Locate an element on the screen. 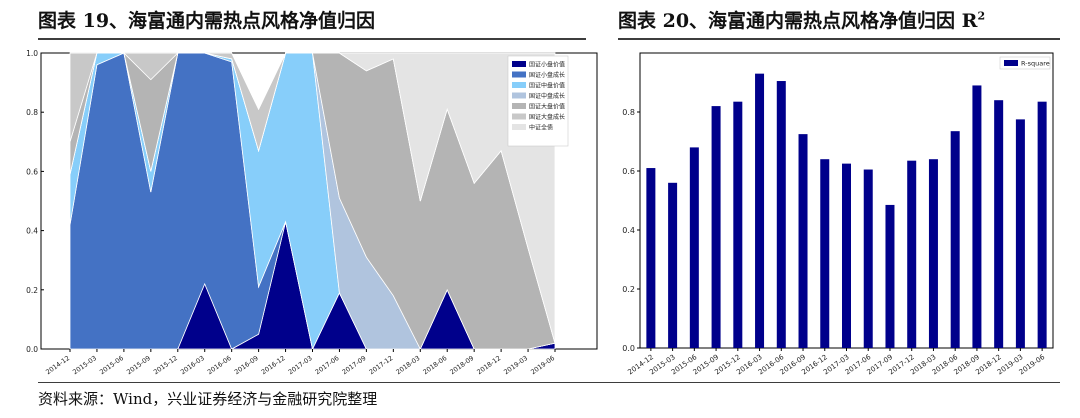 The height and width of the screenshot is (418, 1080). source-note: 资料来源：Wind，兴业证券经济与金融研究院整理 is located at coordinates (208, 399).